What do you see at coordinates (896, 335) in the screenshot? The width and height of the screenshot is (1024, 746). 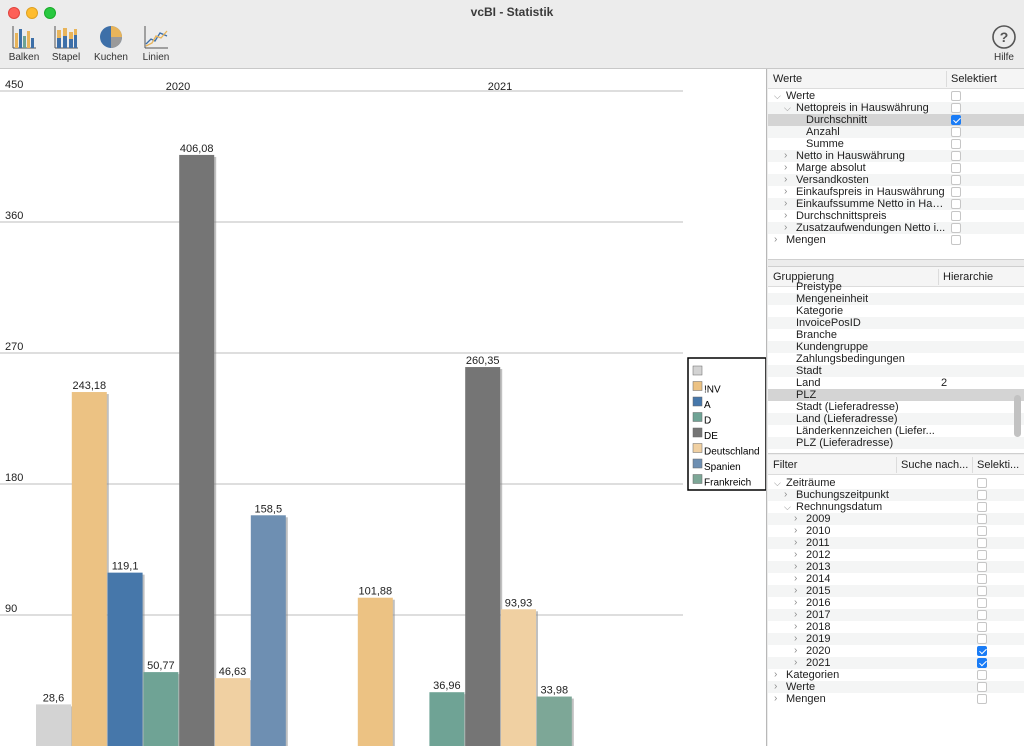 I see `gruppierung-item: Branche` at bounding box center [896, 335].